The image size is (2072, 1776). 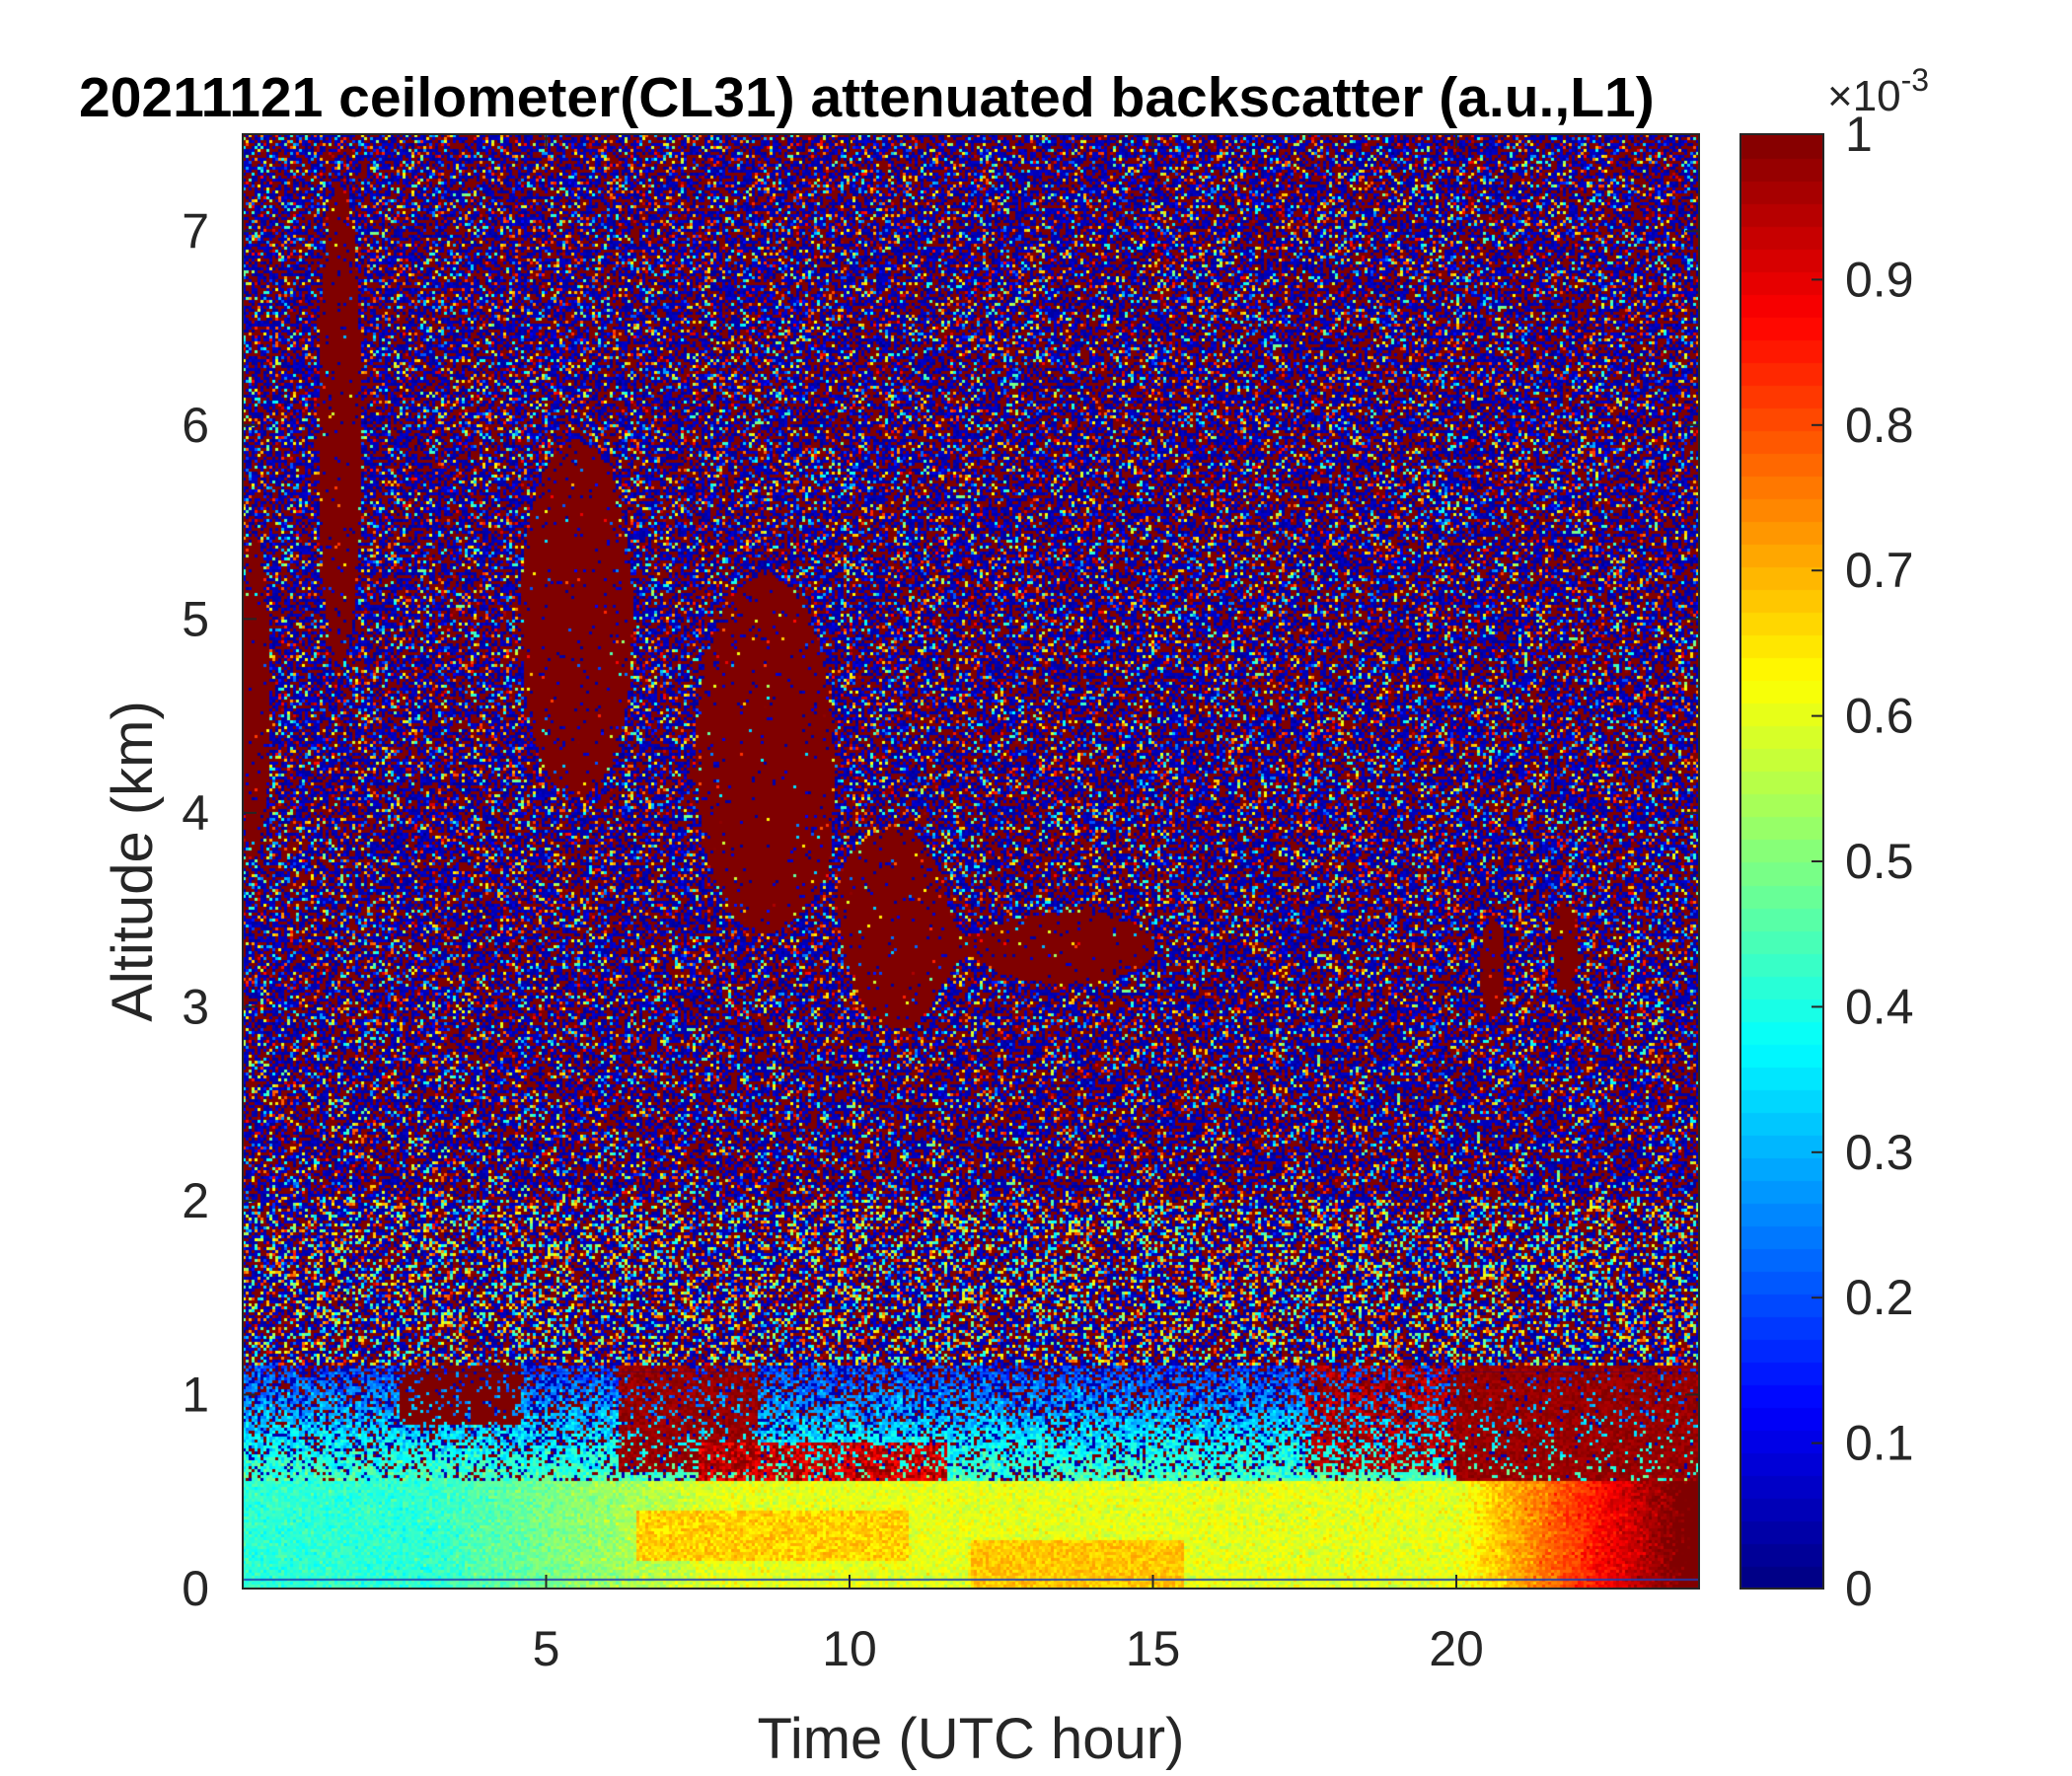 What do you see at coordinates (1864, 96) in the screenshot?
I see `colorbar-exponent-base: ×10` at bounding box center [1864, 96].